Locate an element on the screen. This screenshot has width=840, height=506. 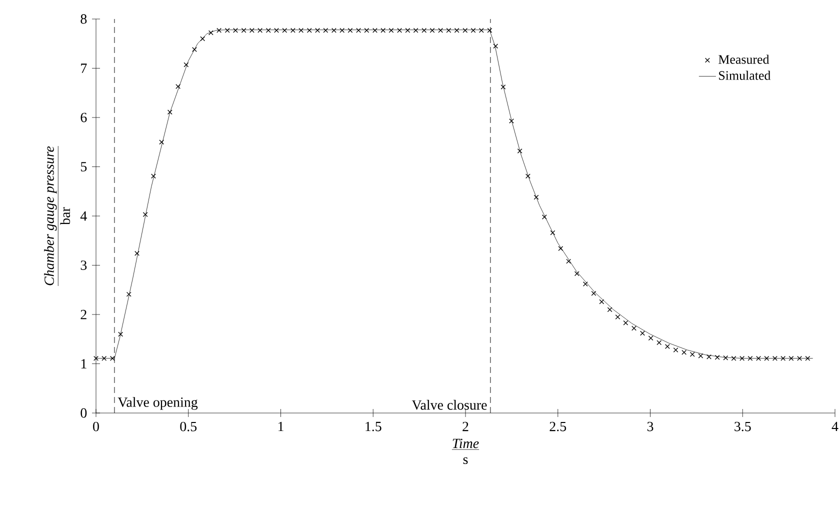
x-tick-label: 0.5 is located at coordinates (188, 427).